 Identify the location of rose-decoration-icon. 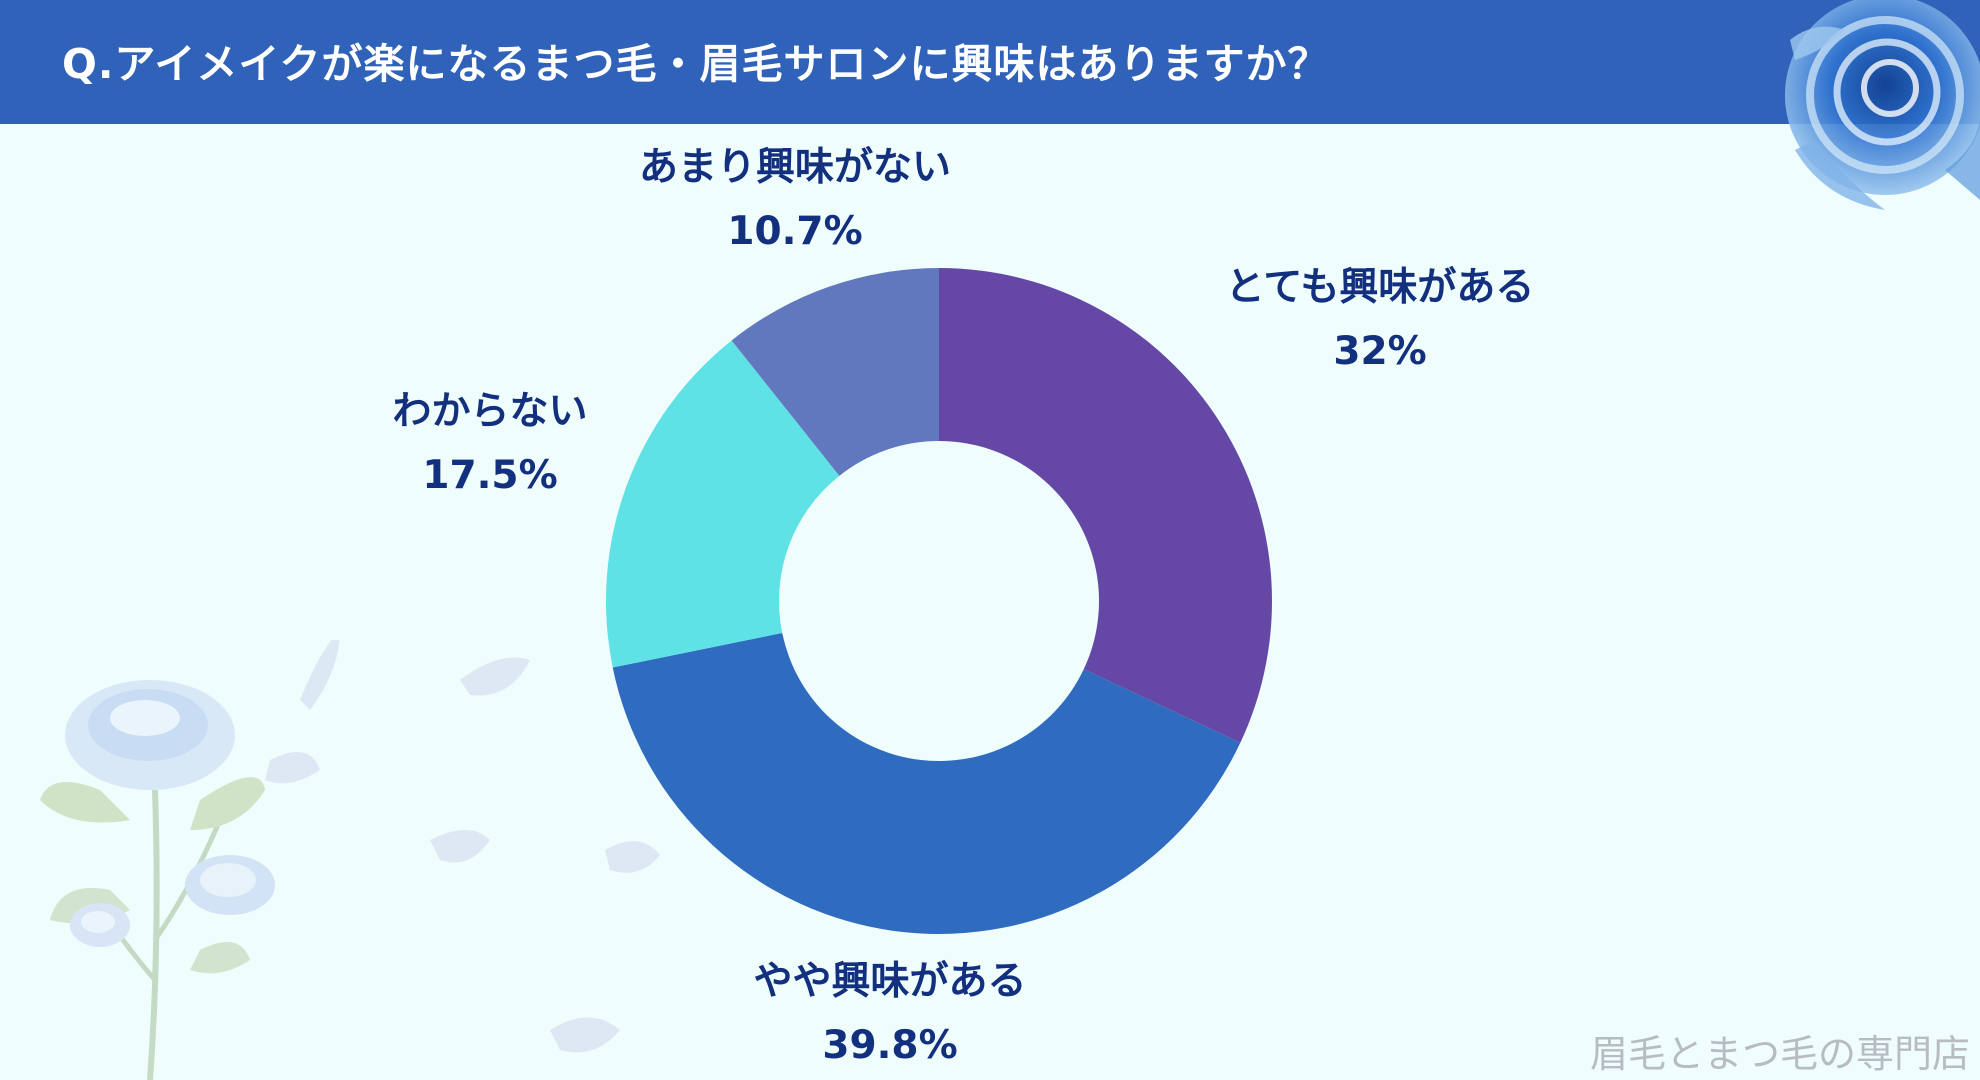
(1882, 105).